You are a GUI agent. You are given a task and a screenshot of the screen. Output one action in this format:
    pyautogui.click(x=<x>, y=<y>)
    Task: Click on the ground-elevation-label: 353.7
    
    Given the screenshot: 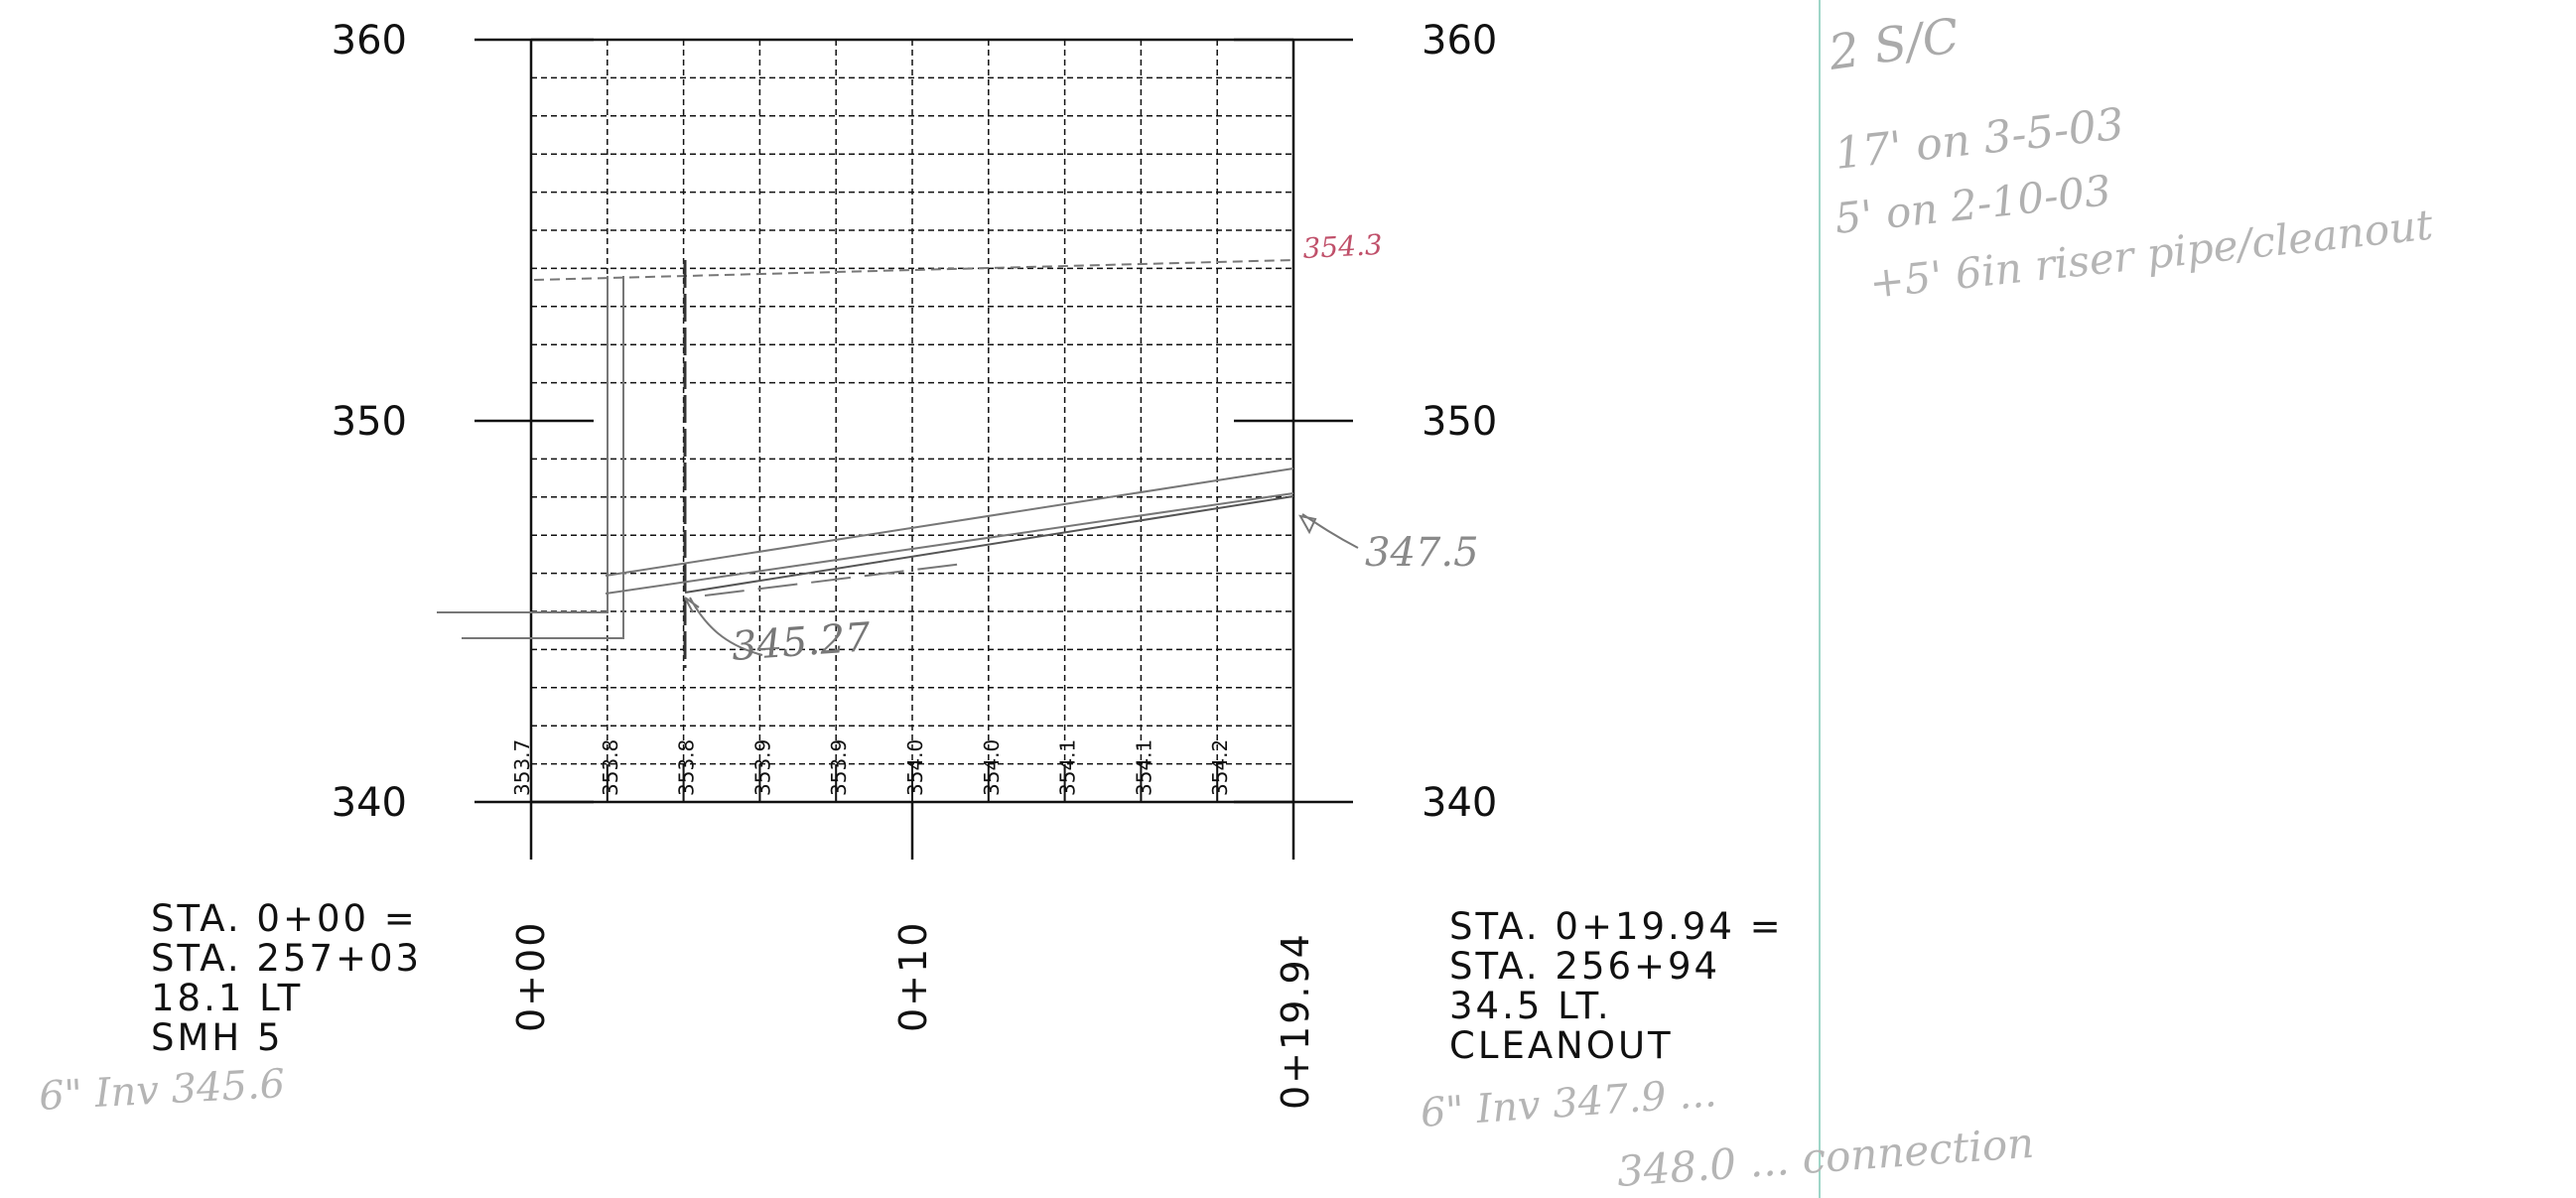 What is the action you would take?
    pyautogui.click(x=522, y=767)
    